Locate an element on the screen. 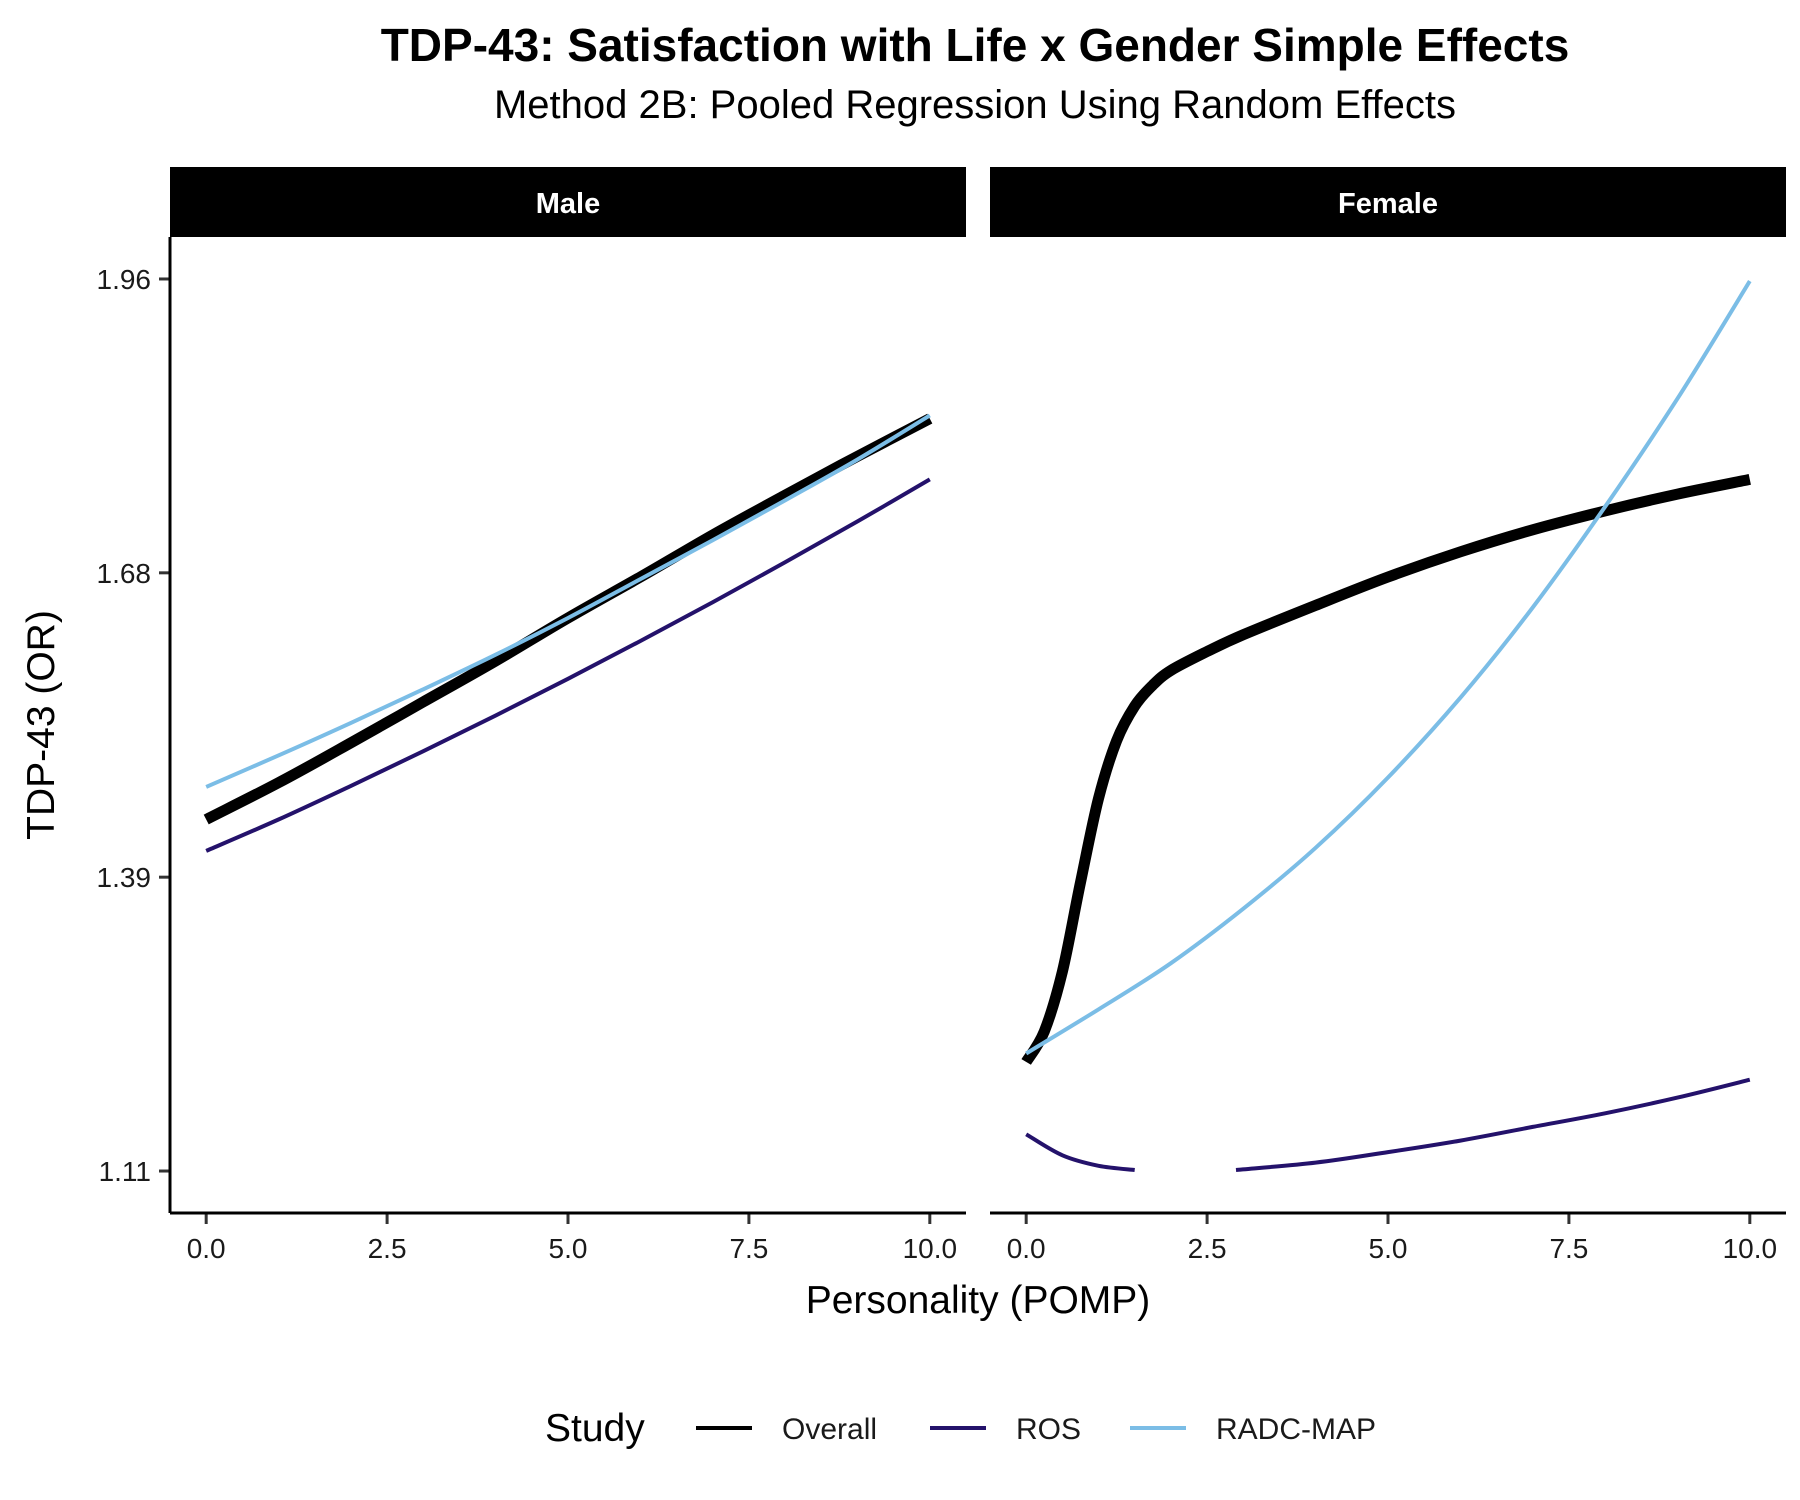 This screenshot has width=1800, height=1500. legend-label-radc-map: RADC-MAP is located at coordinates (1296, 1429).